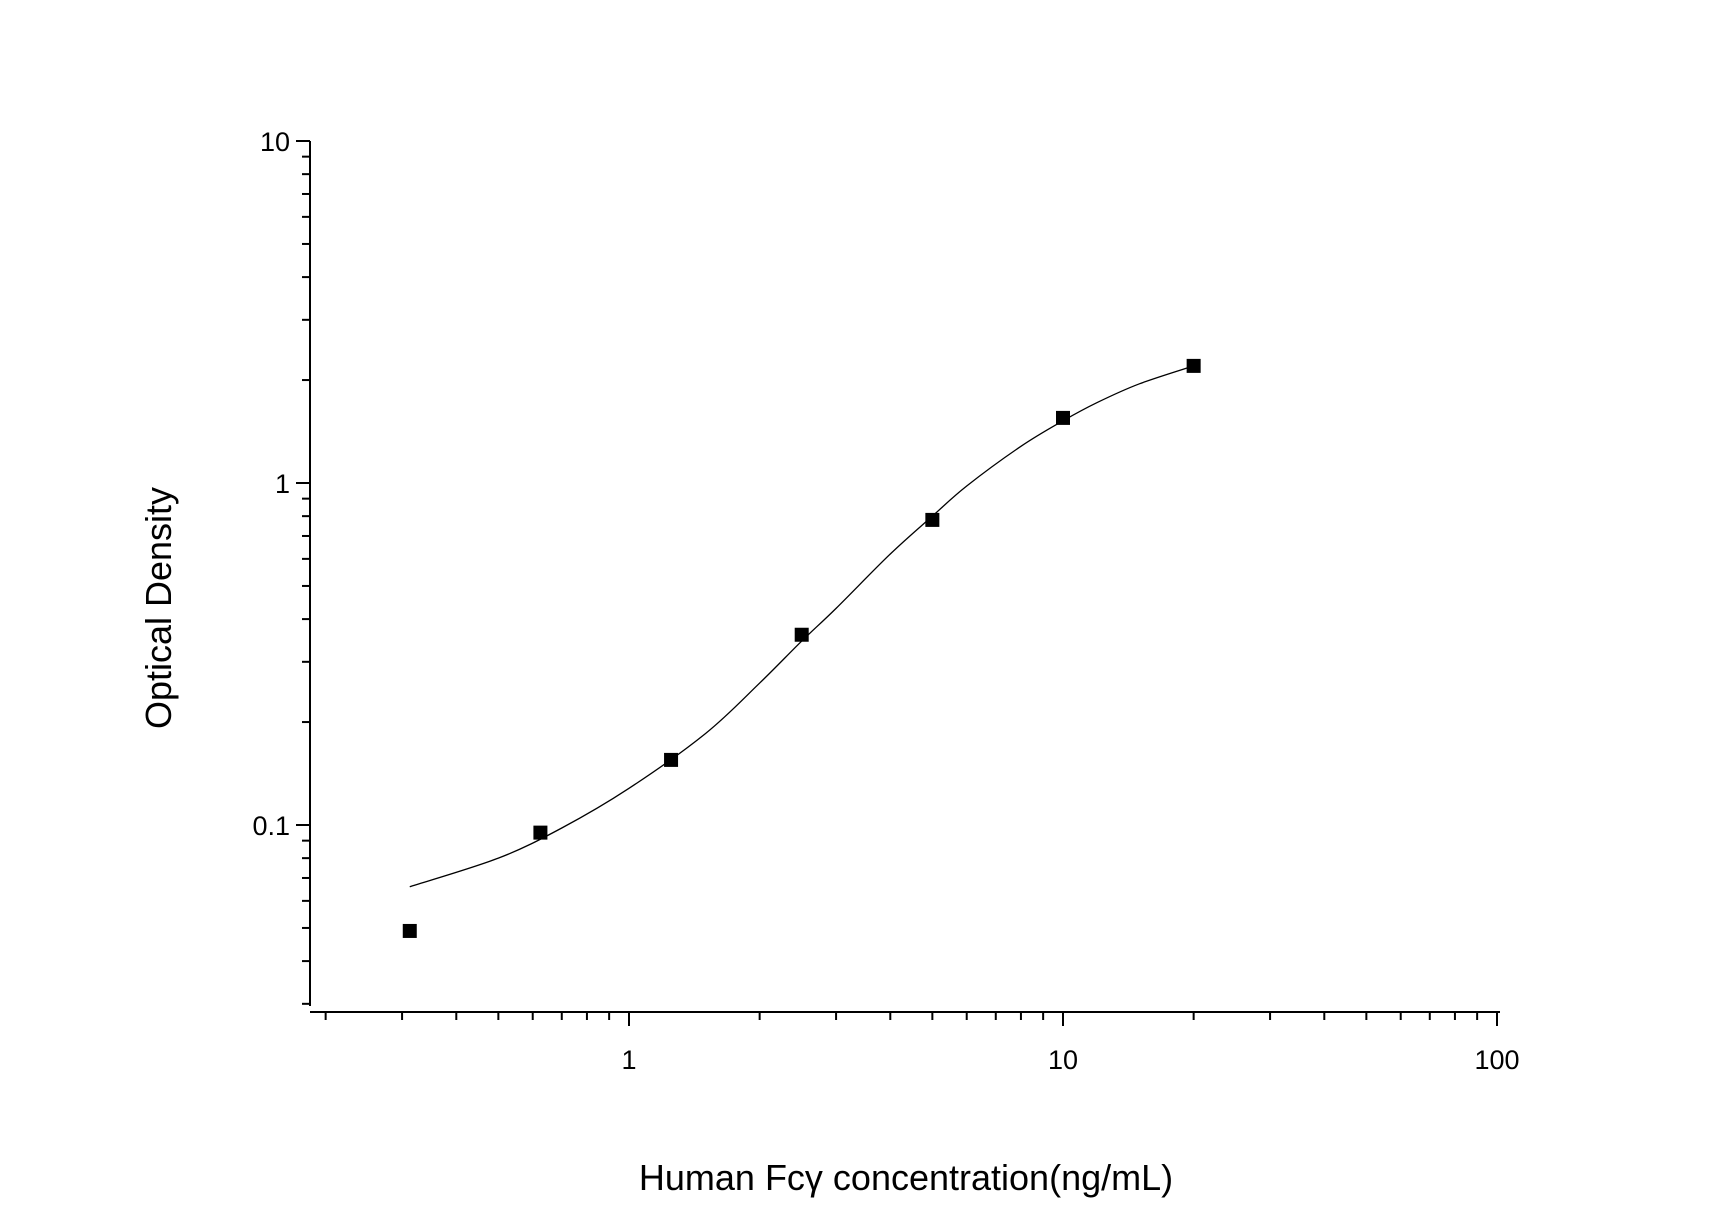  I want to click on x-tick-label: 1, so click(628, 1060).